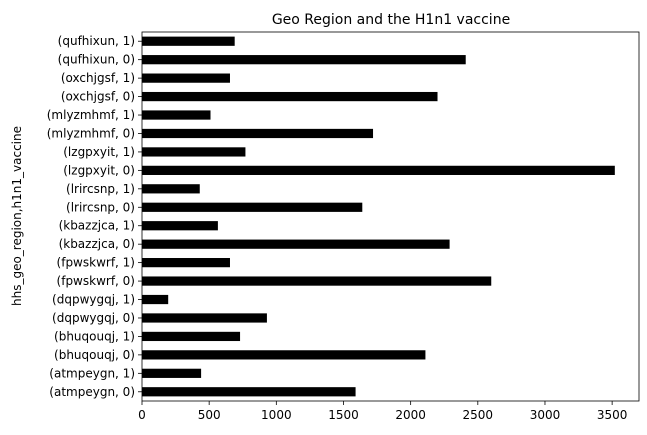 The width and height of the screenshot is (647, 435). Describe the element at coordinates (94, 355) in the screenshot. I see `y-tick-label: (bhuqouqj, 0)` at that location.